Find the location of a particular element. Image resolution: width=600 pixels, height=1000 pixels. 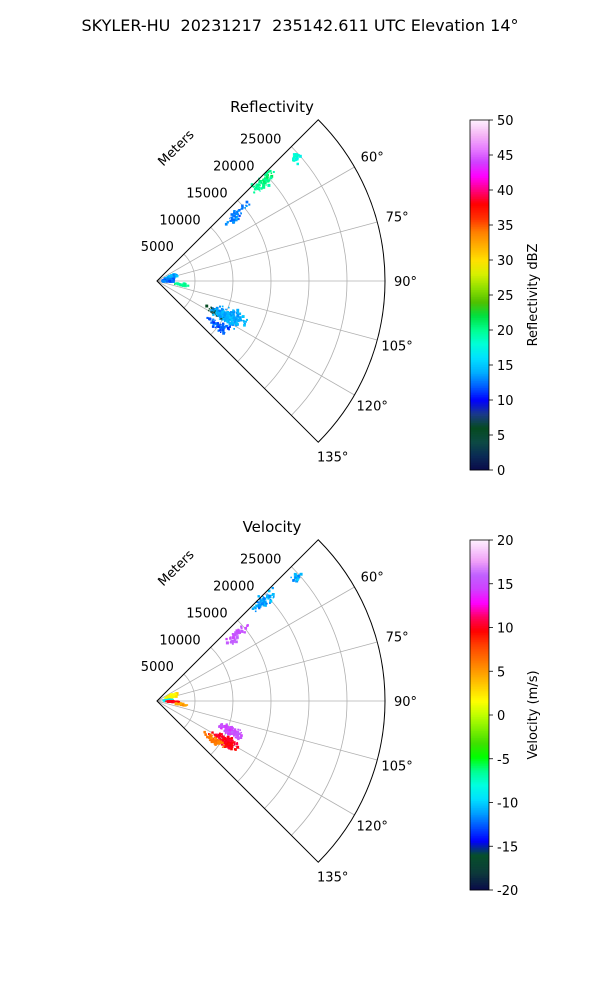

reflectivity-colorbar-tick-label: 0 is located at coordinates (501, 471).